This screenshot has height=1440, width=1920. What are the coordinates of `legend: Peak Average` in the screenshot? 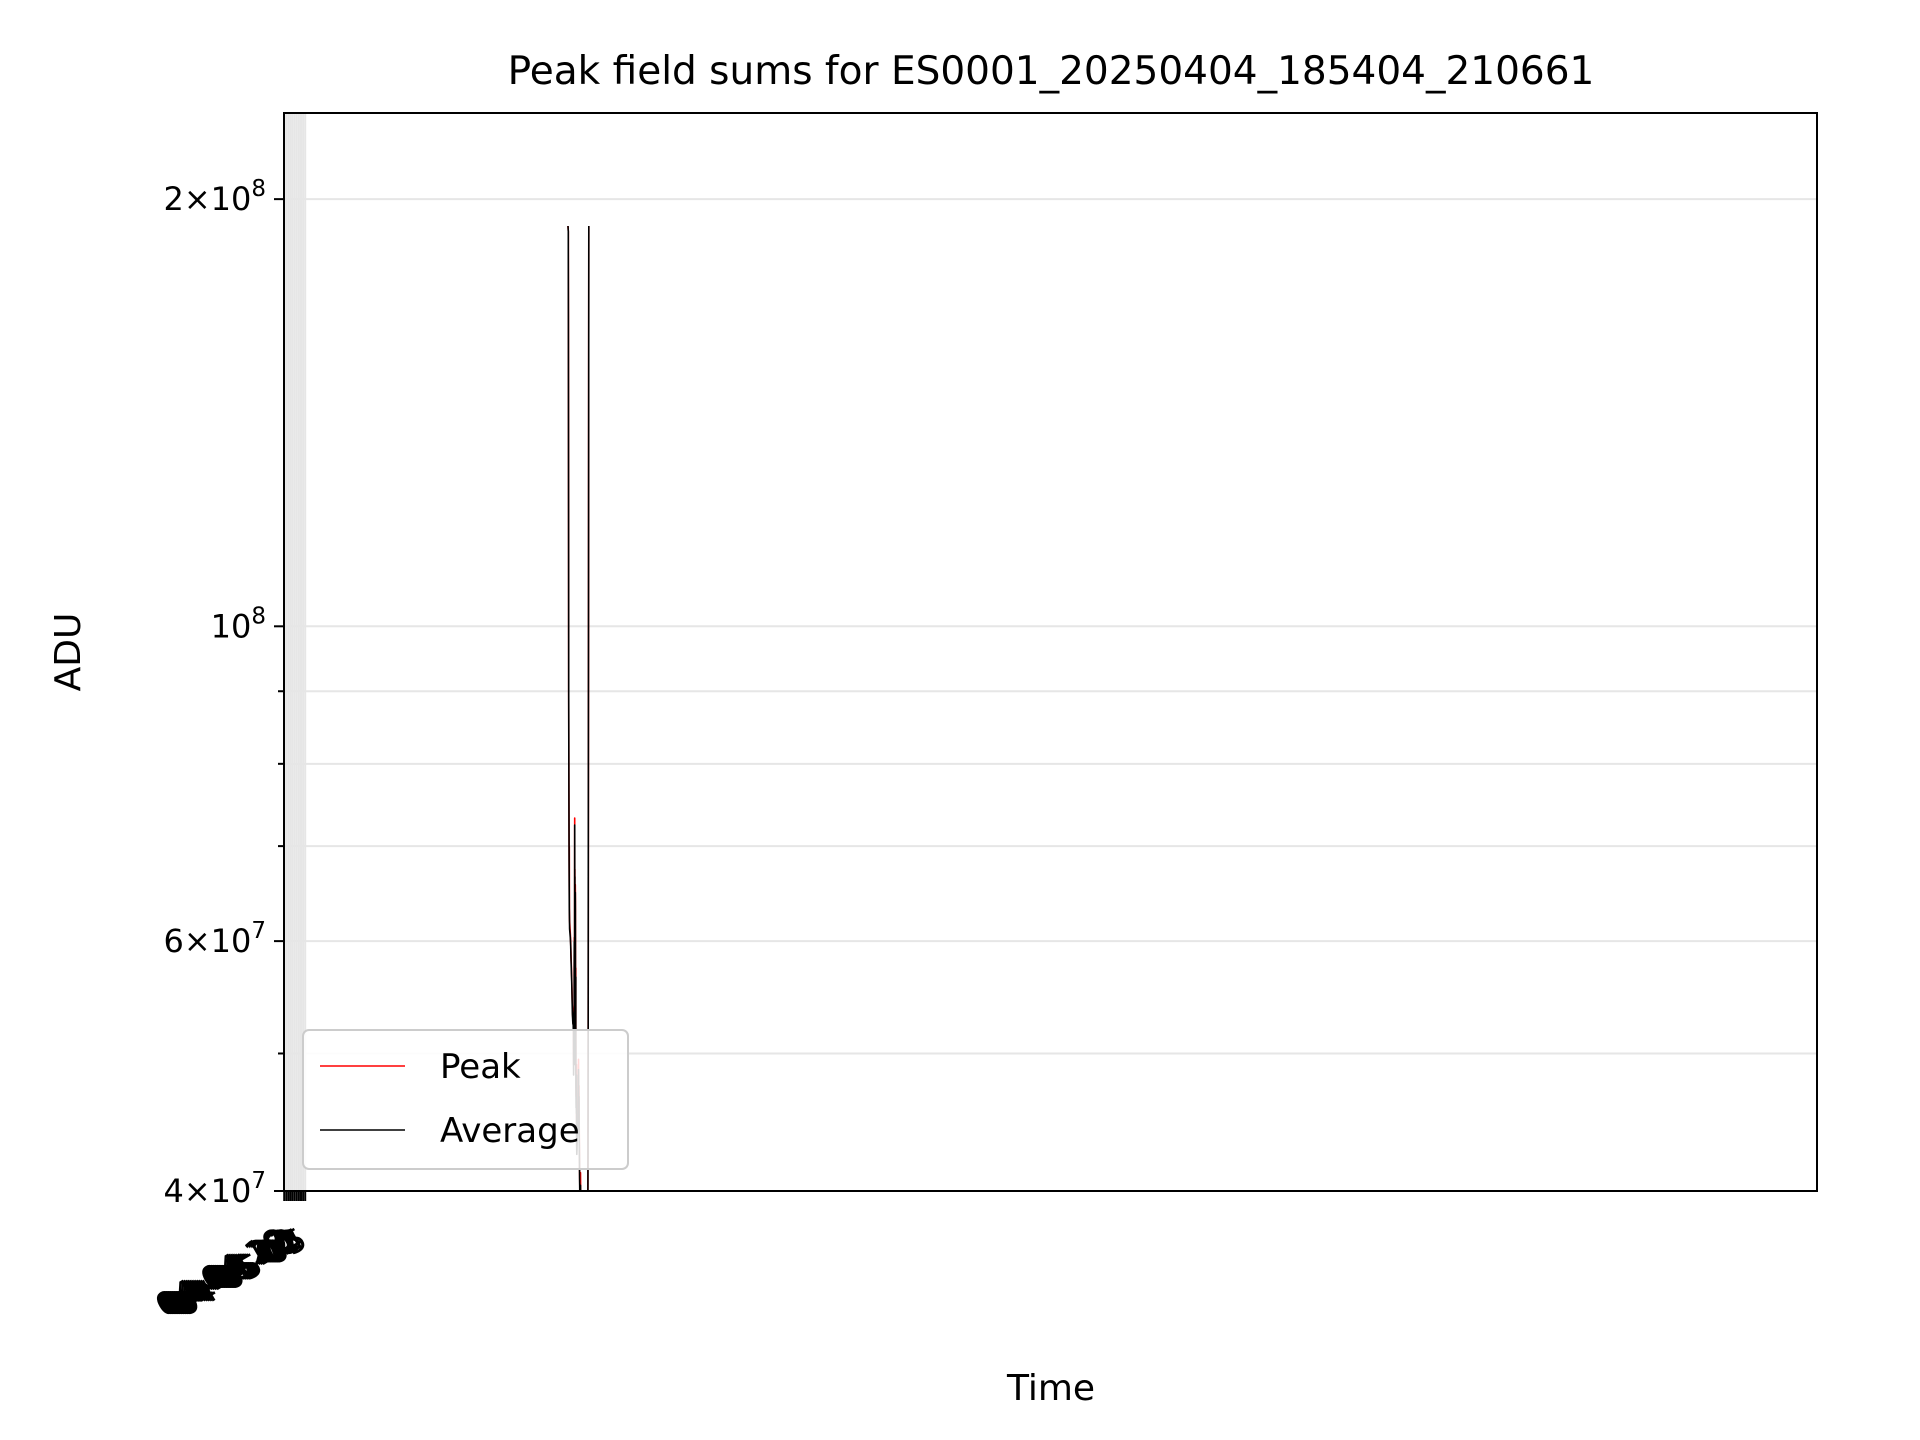 It's located at (465, 1099).